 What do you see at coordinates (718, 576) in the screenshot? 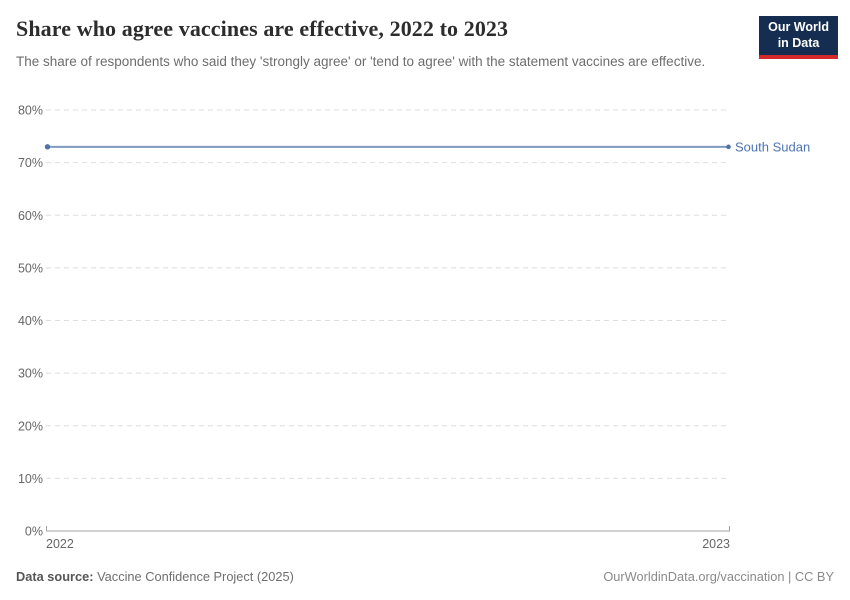
I see `attribution: OurWorldinData.org/vaccination | CC BY` at bounding box center [718, 576].